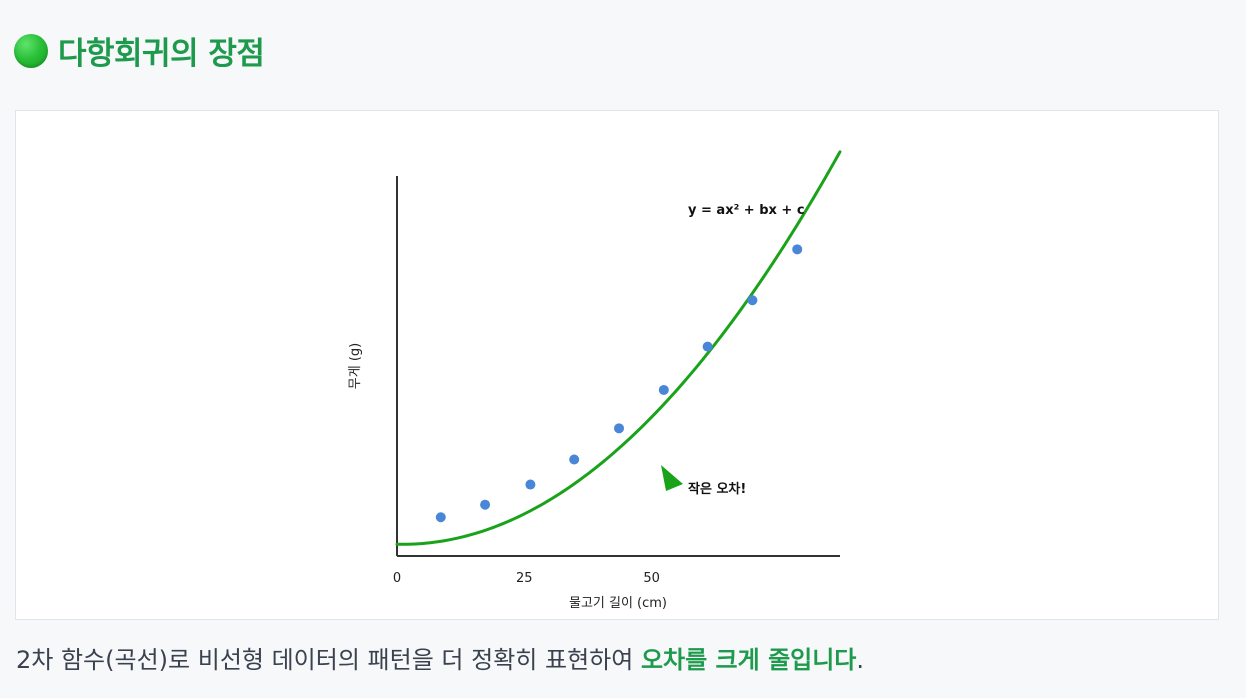 The width and height of the screenshot is (1246, 698). What do you see at coordinates (524, 578) in the screenshot?
I see `x-tick-label: 25` at bounding box center [524, 578].